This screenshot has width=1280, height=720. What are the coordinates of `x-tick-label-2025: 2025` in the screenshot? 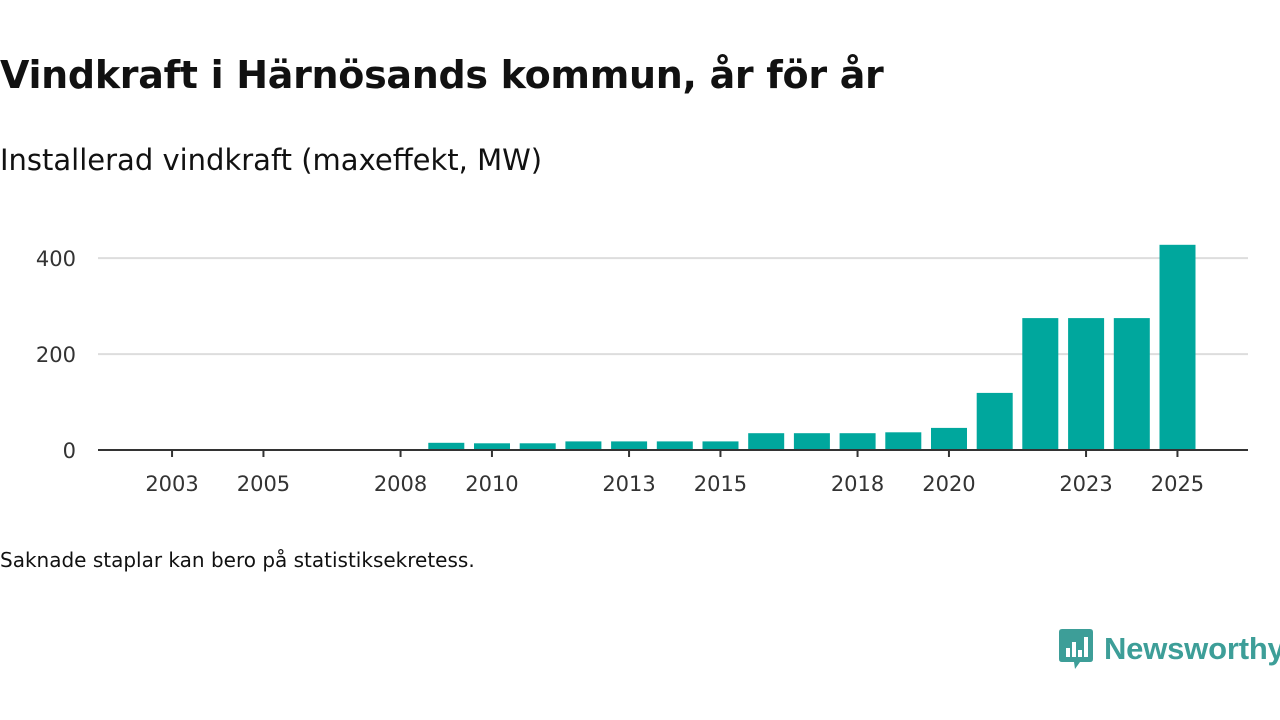 It's located at (1177, 484).